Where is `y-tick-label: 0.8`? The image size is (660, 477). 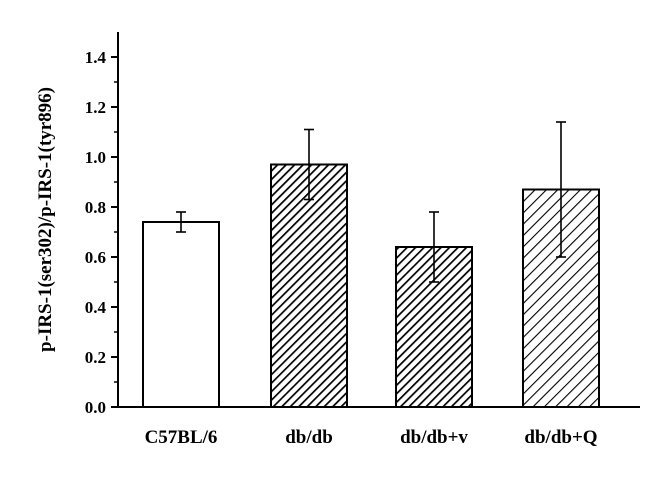
y-tick-label: 0.8 is located at coordinates (95, 207).